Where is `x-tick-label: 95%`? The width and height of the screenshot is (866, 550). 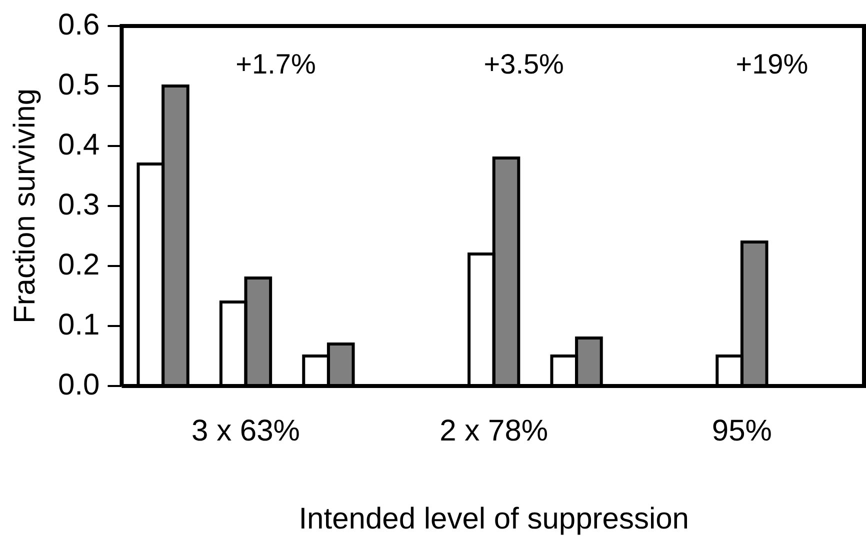
x-tick-label: 95% is located at coordinates (742, 431).